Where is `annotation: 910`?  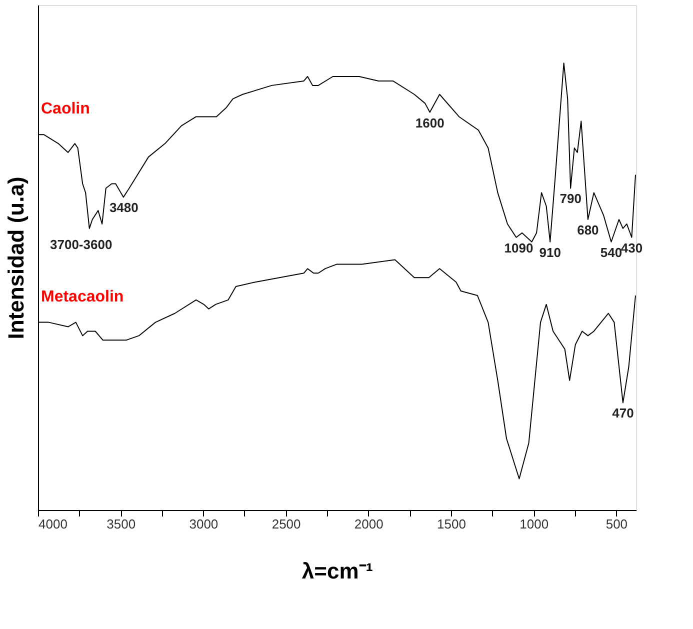 annotation: 910 is located at coordinates (550, 252).